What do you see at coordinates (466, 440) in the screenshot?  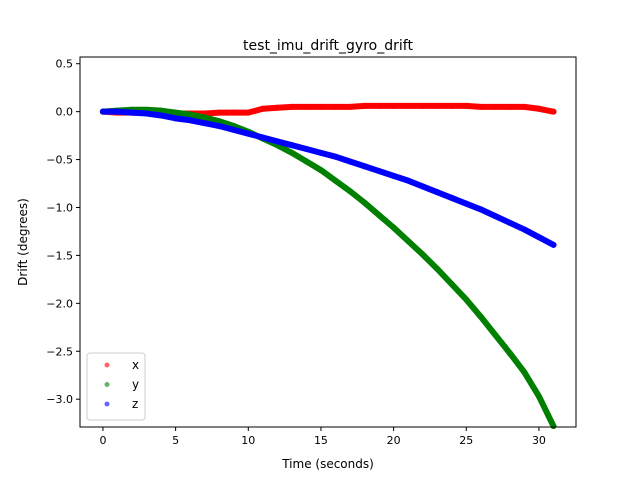 I see `x-tick-label: 25` at bounding box center [466, 440].